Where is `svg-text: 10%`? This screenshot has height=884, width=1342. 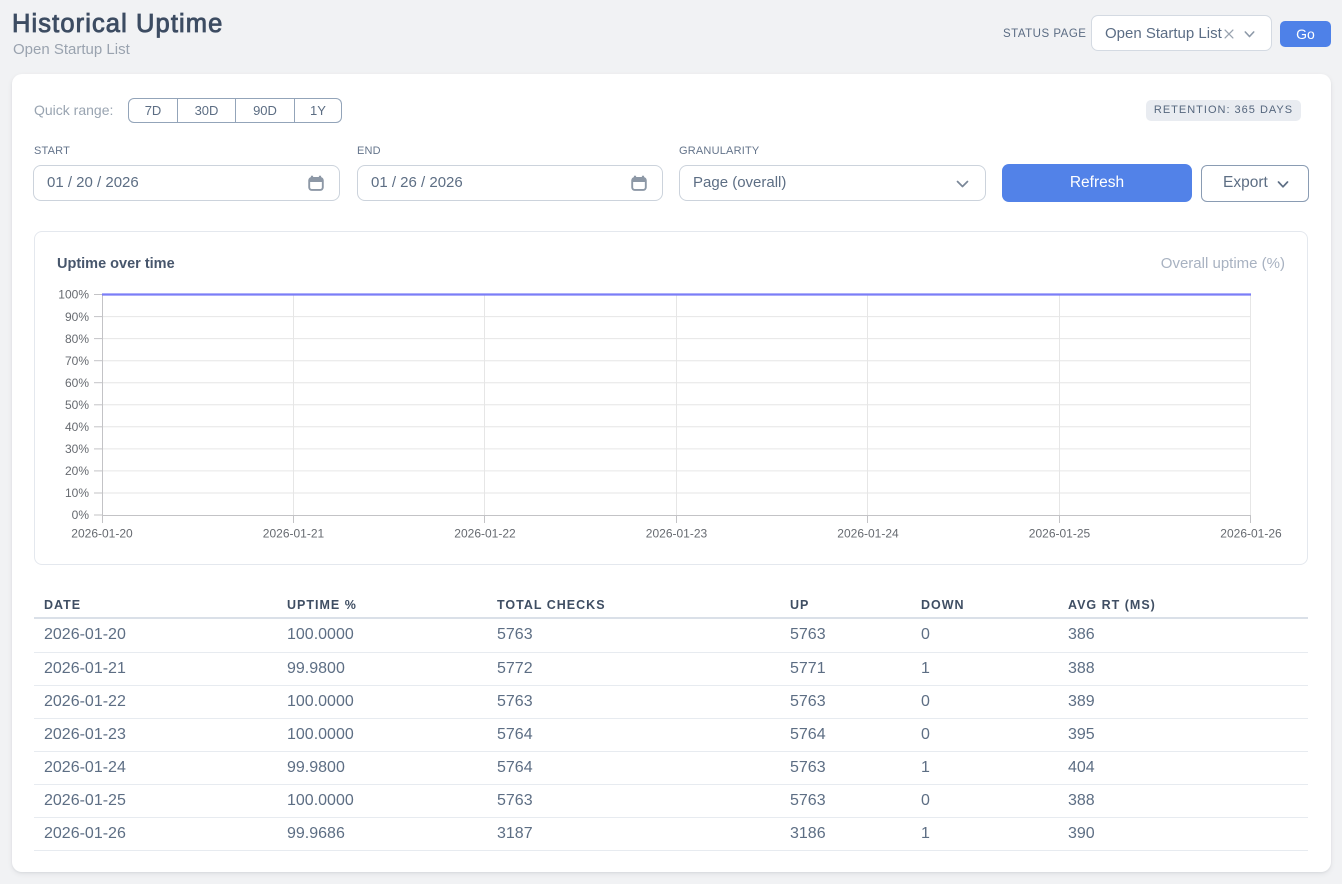
svg-text: 10% is located at coordinates (77, 493).